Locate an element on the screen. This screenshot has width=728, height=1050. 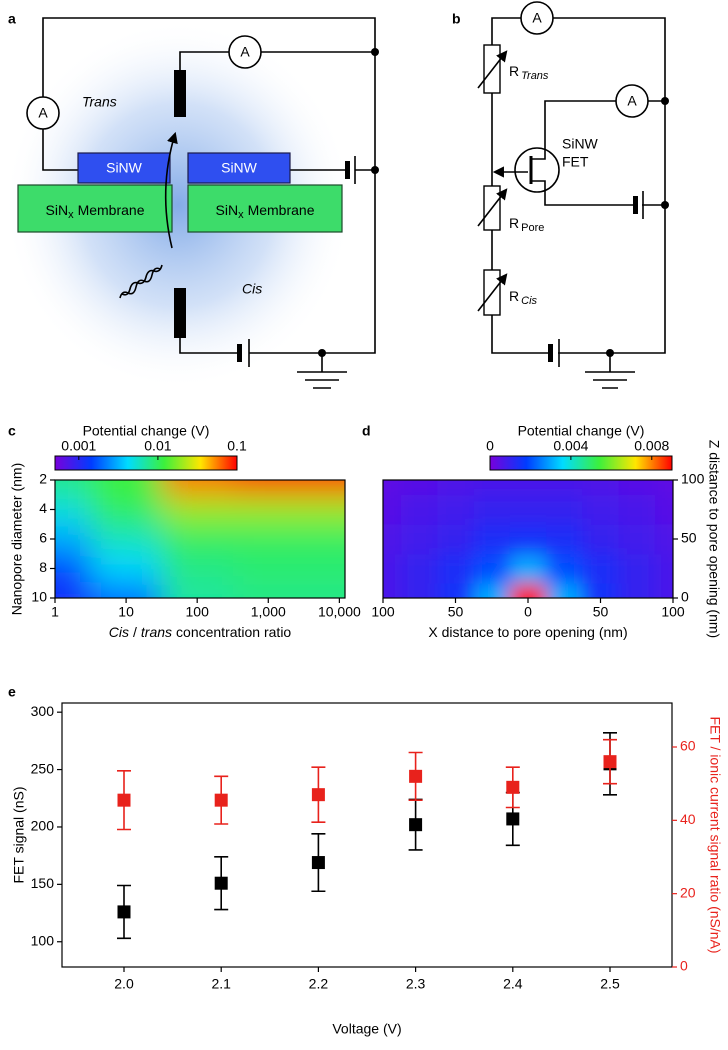
fet-label: FET is located at coordinates (575, 162).